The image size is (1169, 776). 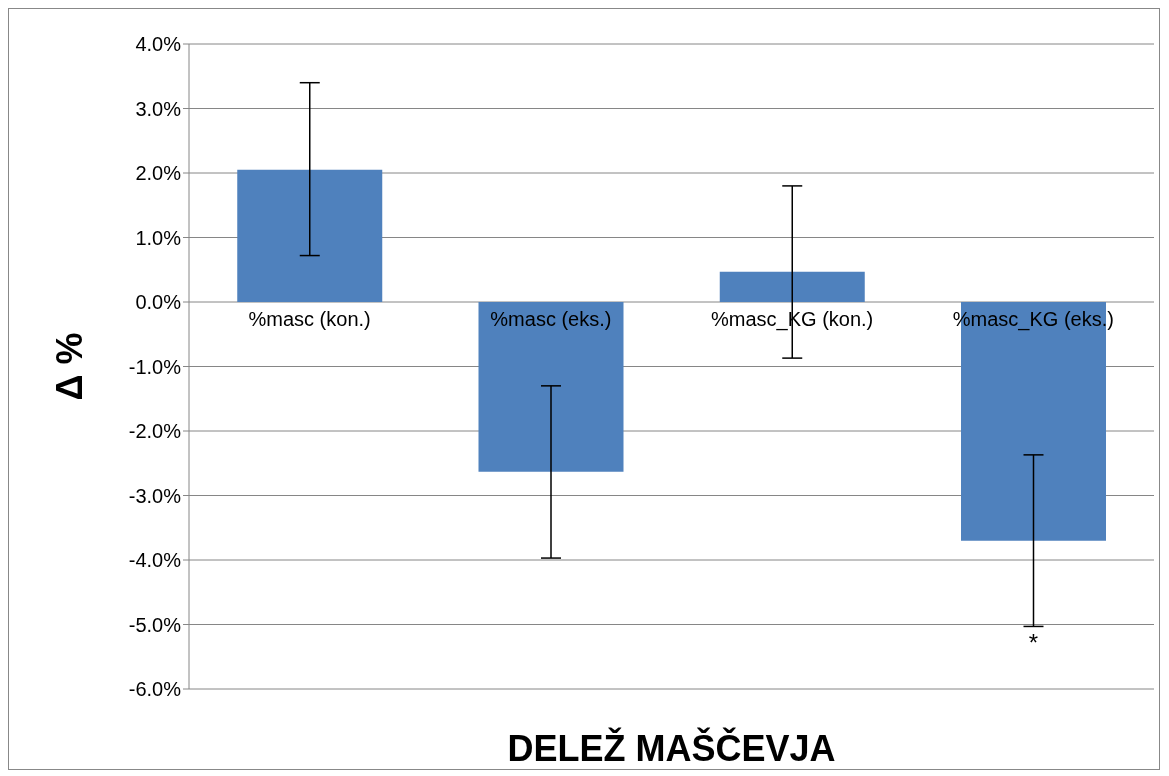 I want to click on y-axis-title: Δ %, so click(x=69, y=366).